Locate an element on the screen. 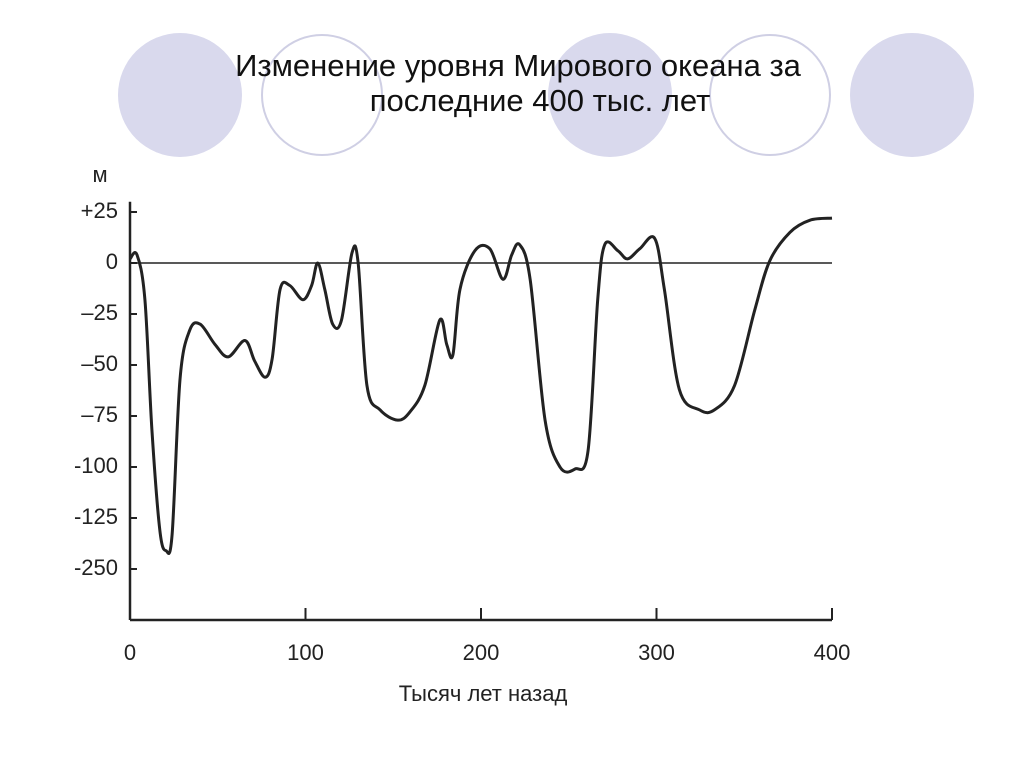 Image resolution: width=1024 pixels, height=772 pixels. y-tick-label: –25 is located at coordinates (99, 312).